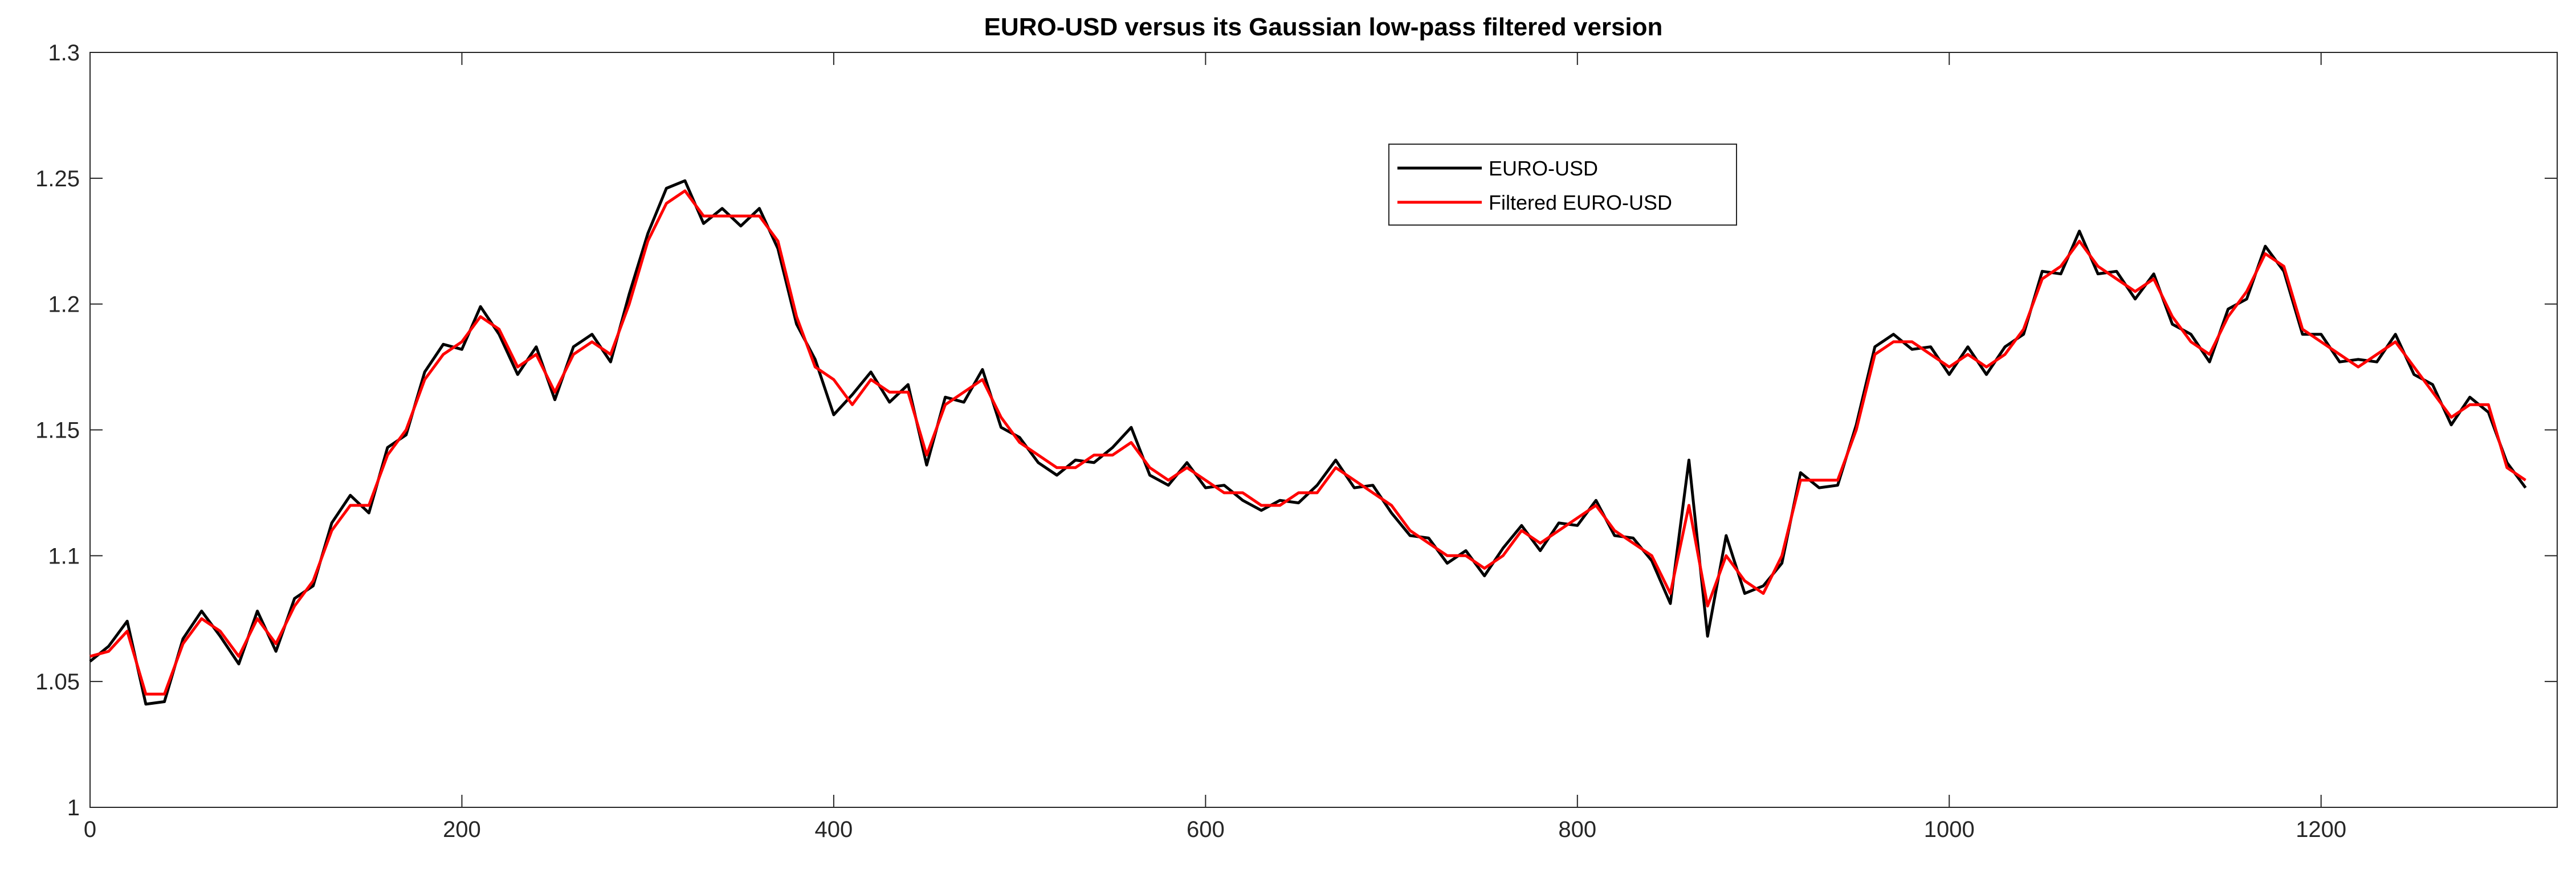 This screenshot has width=2576, height=874. I want to click on legend-box, so click(1562, 185).